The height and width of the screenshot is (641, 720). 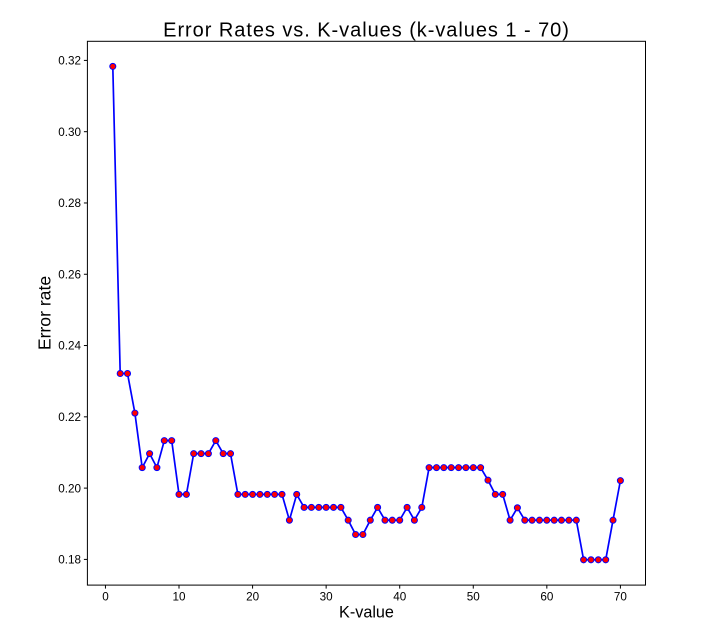 What do you see at coordinates (105, 597) in the screenshot?
I see `svg-text: 0` at bounding box center [105, 597].